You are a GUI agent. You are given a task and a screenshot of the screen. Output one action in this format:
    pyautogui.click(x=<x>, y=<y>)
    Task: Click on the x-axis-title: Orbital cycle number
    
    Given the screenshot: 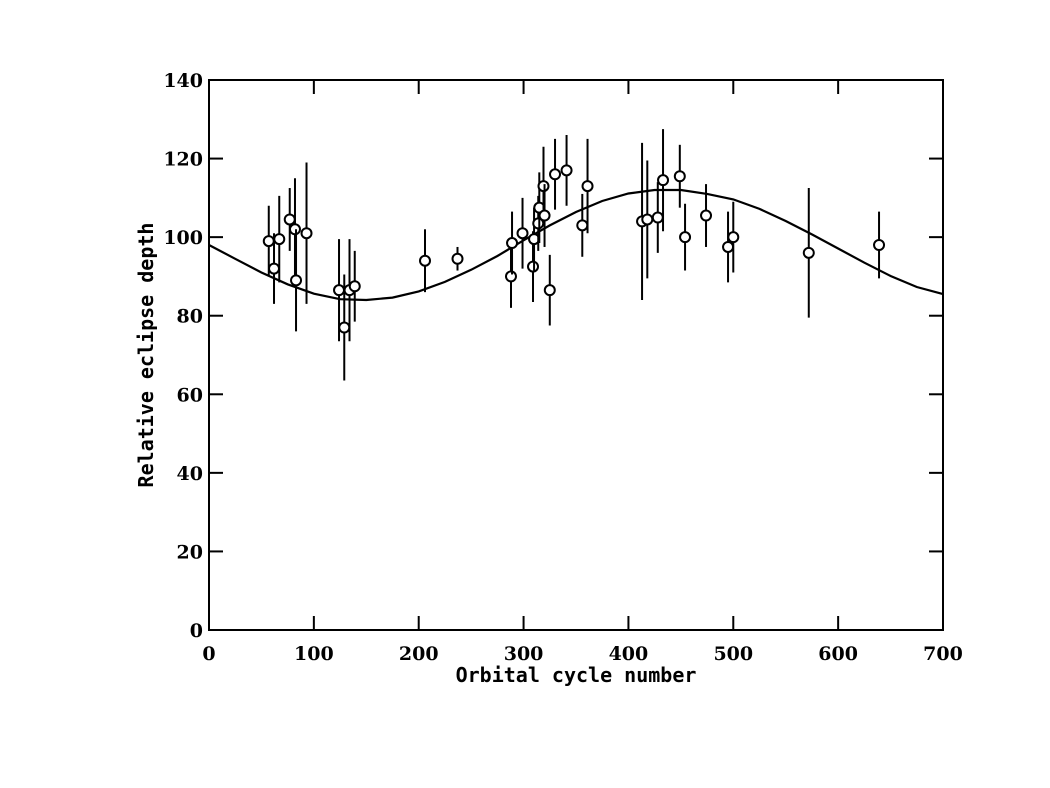 What is the action you would take?
    pyautogui.click(x=576, y=675)
    